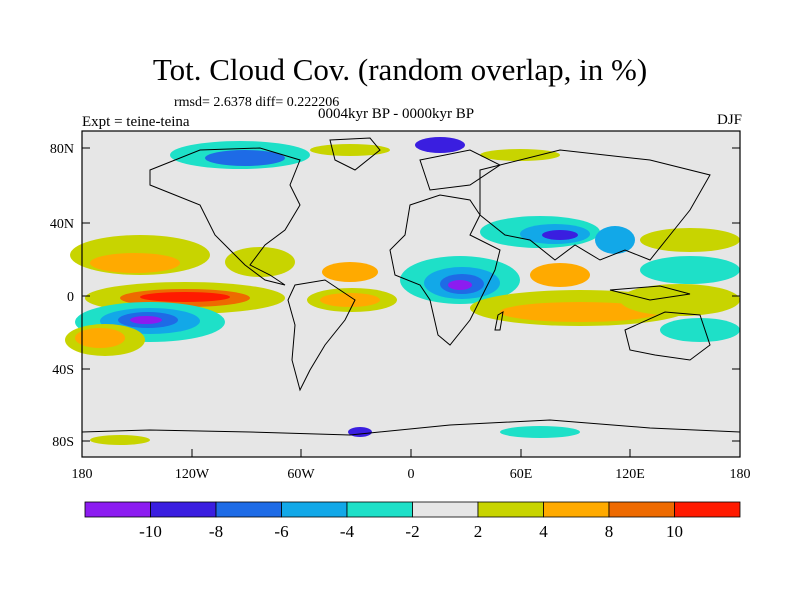 Image resolution: width=800 pixels, height=600 pixels. Describe the element at coordinates (301, 474) in the screenshot. I see `x-tick-label: 60W` at that location.